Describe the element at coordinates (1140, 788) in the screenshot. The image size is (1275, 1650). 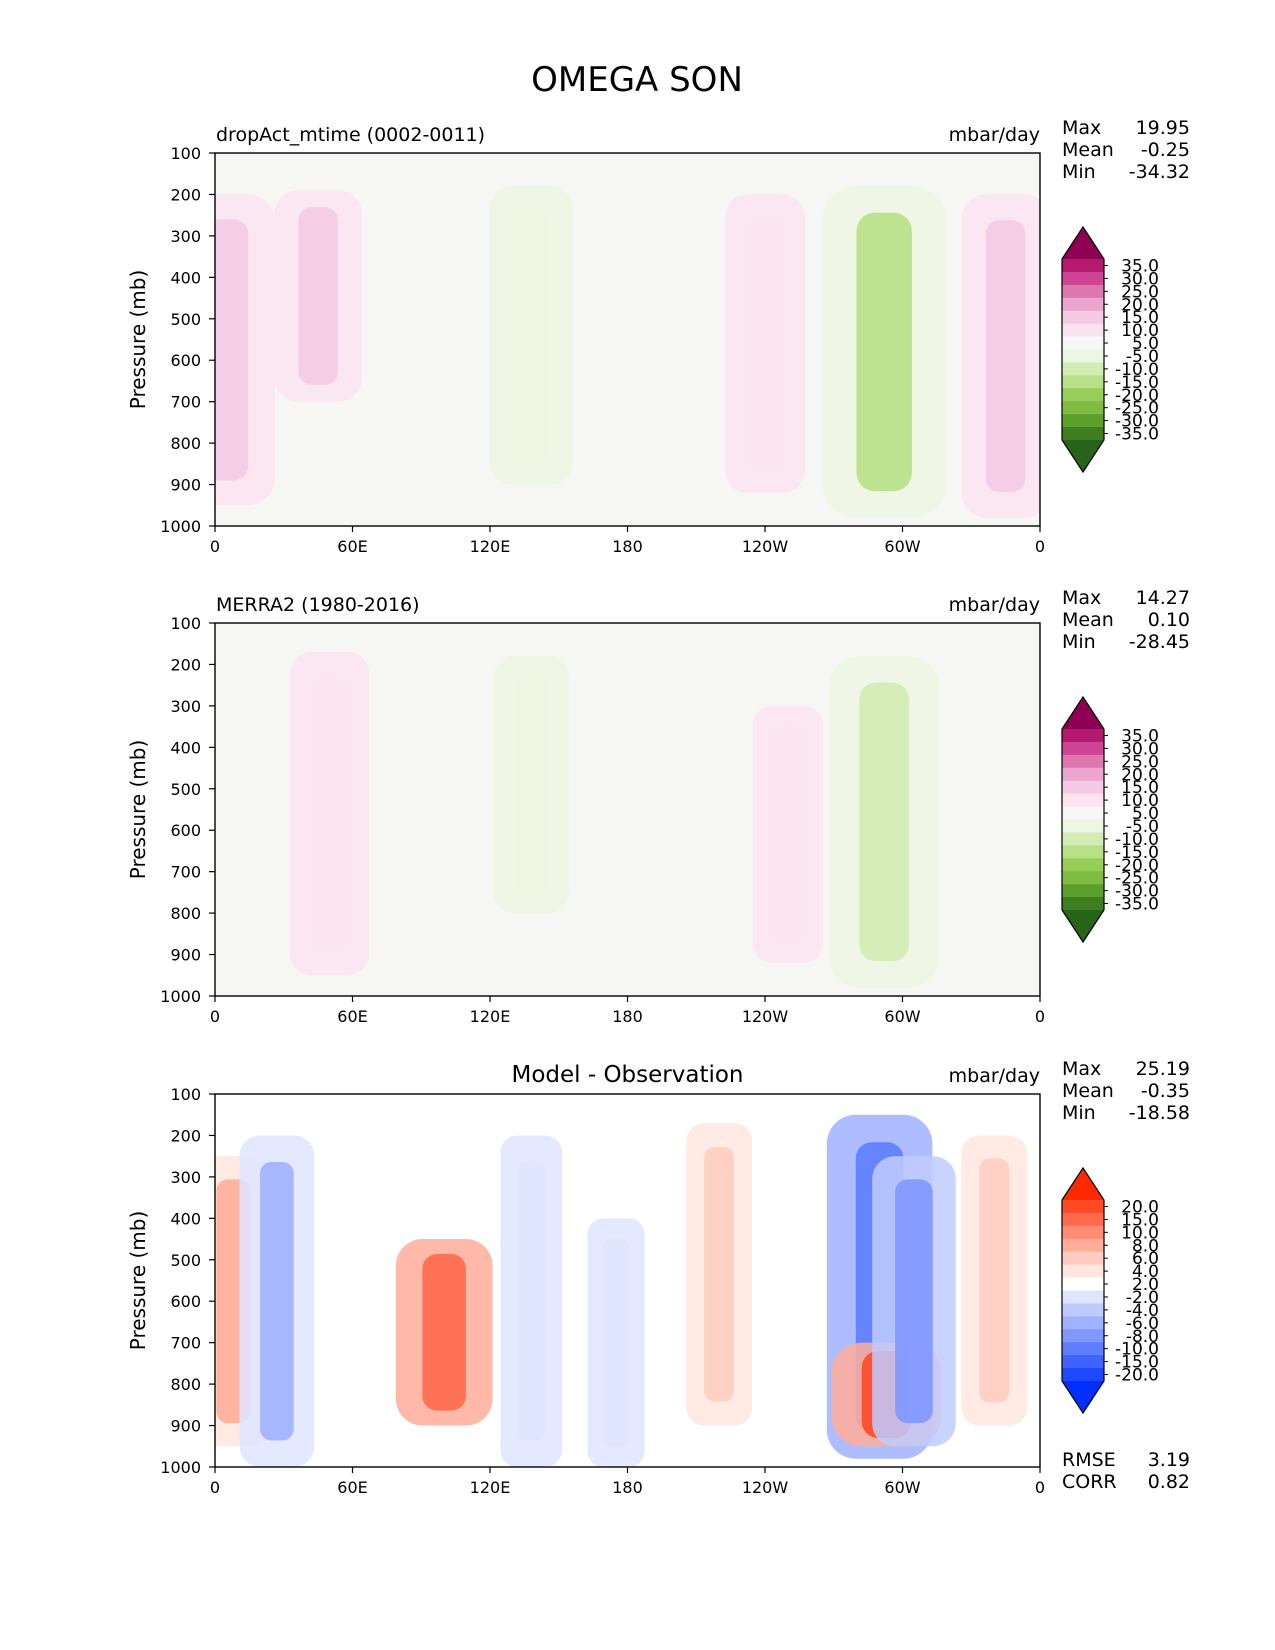
I see `colorbar-label: 15.0` at that location.